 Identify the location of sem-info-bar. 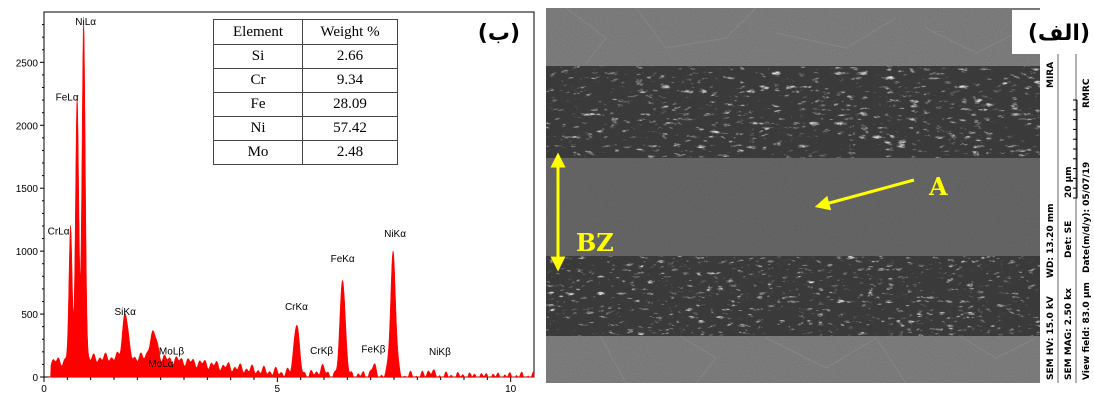
(1067, 218).